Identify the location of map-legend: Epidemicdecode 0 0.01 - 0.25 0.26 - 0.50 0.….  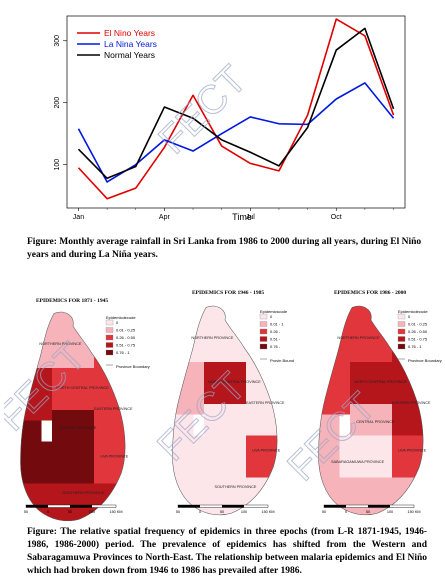
(127, 342).